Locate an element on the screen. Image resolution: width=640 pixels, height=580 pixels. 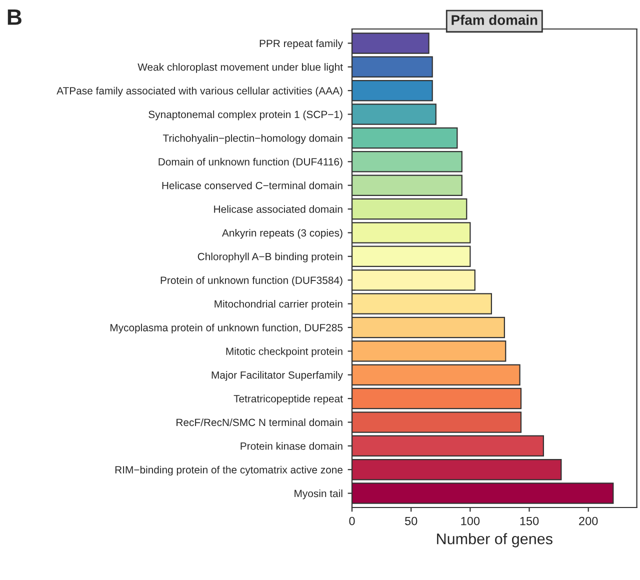
x-tick-label: 150 is located at coordinates (529, 521).